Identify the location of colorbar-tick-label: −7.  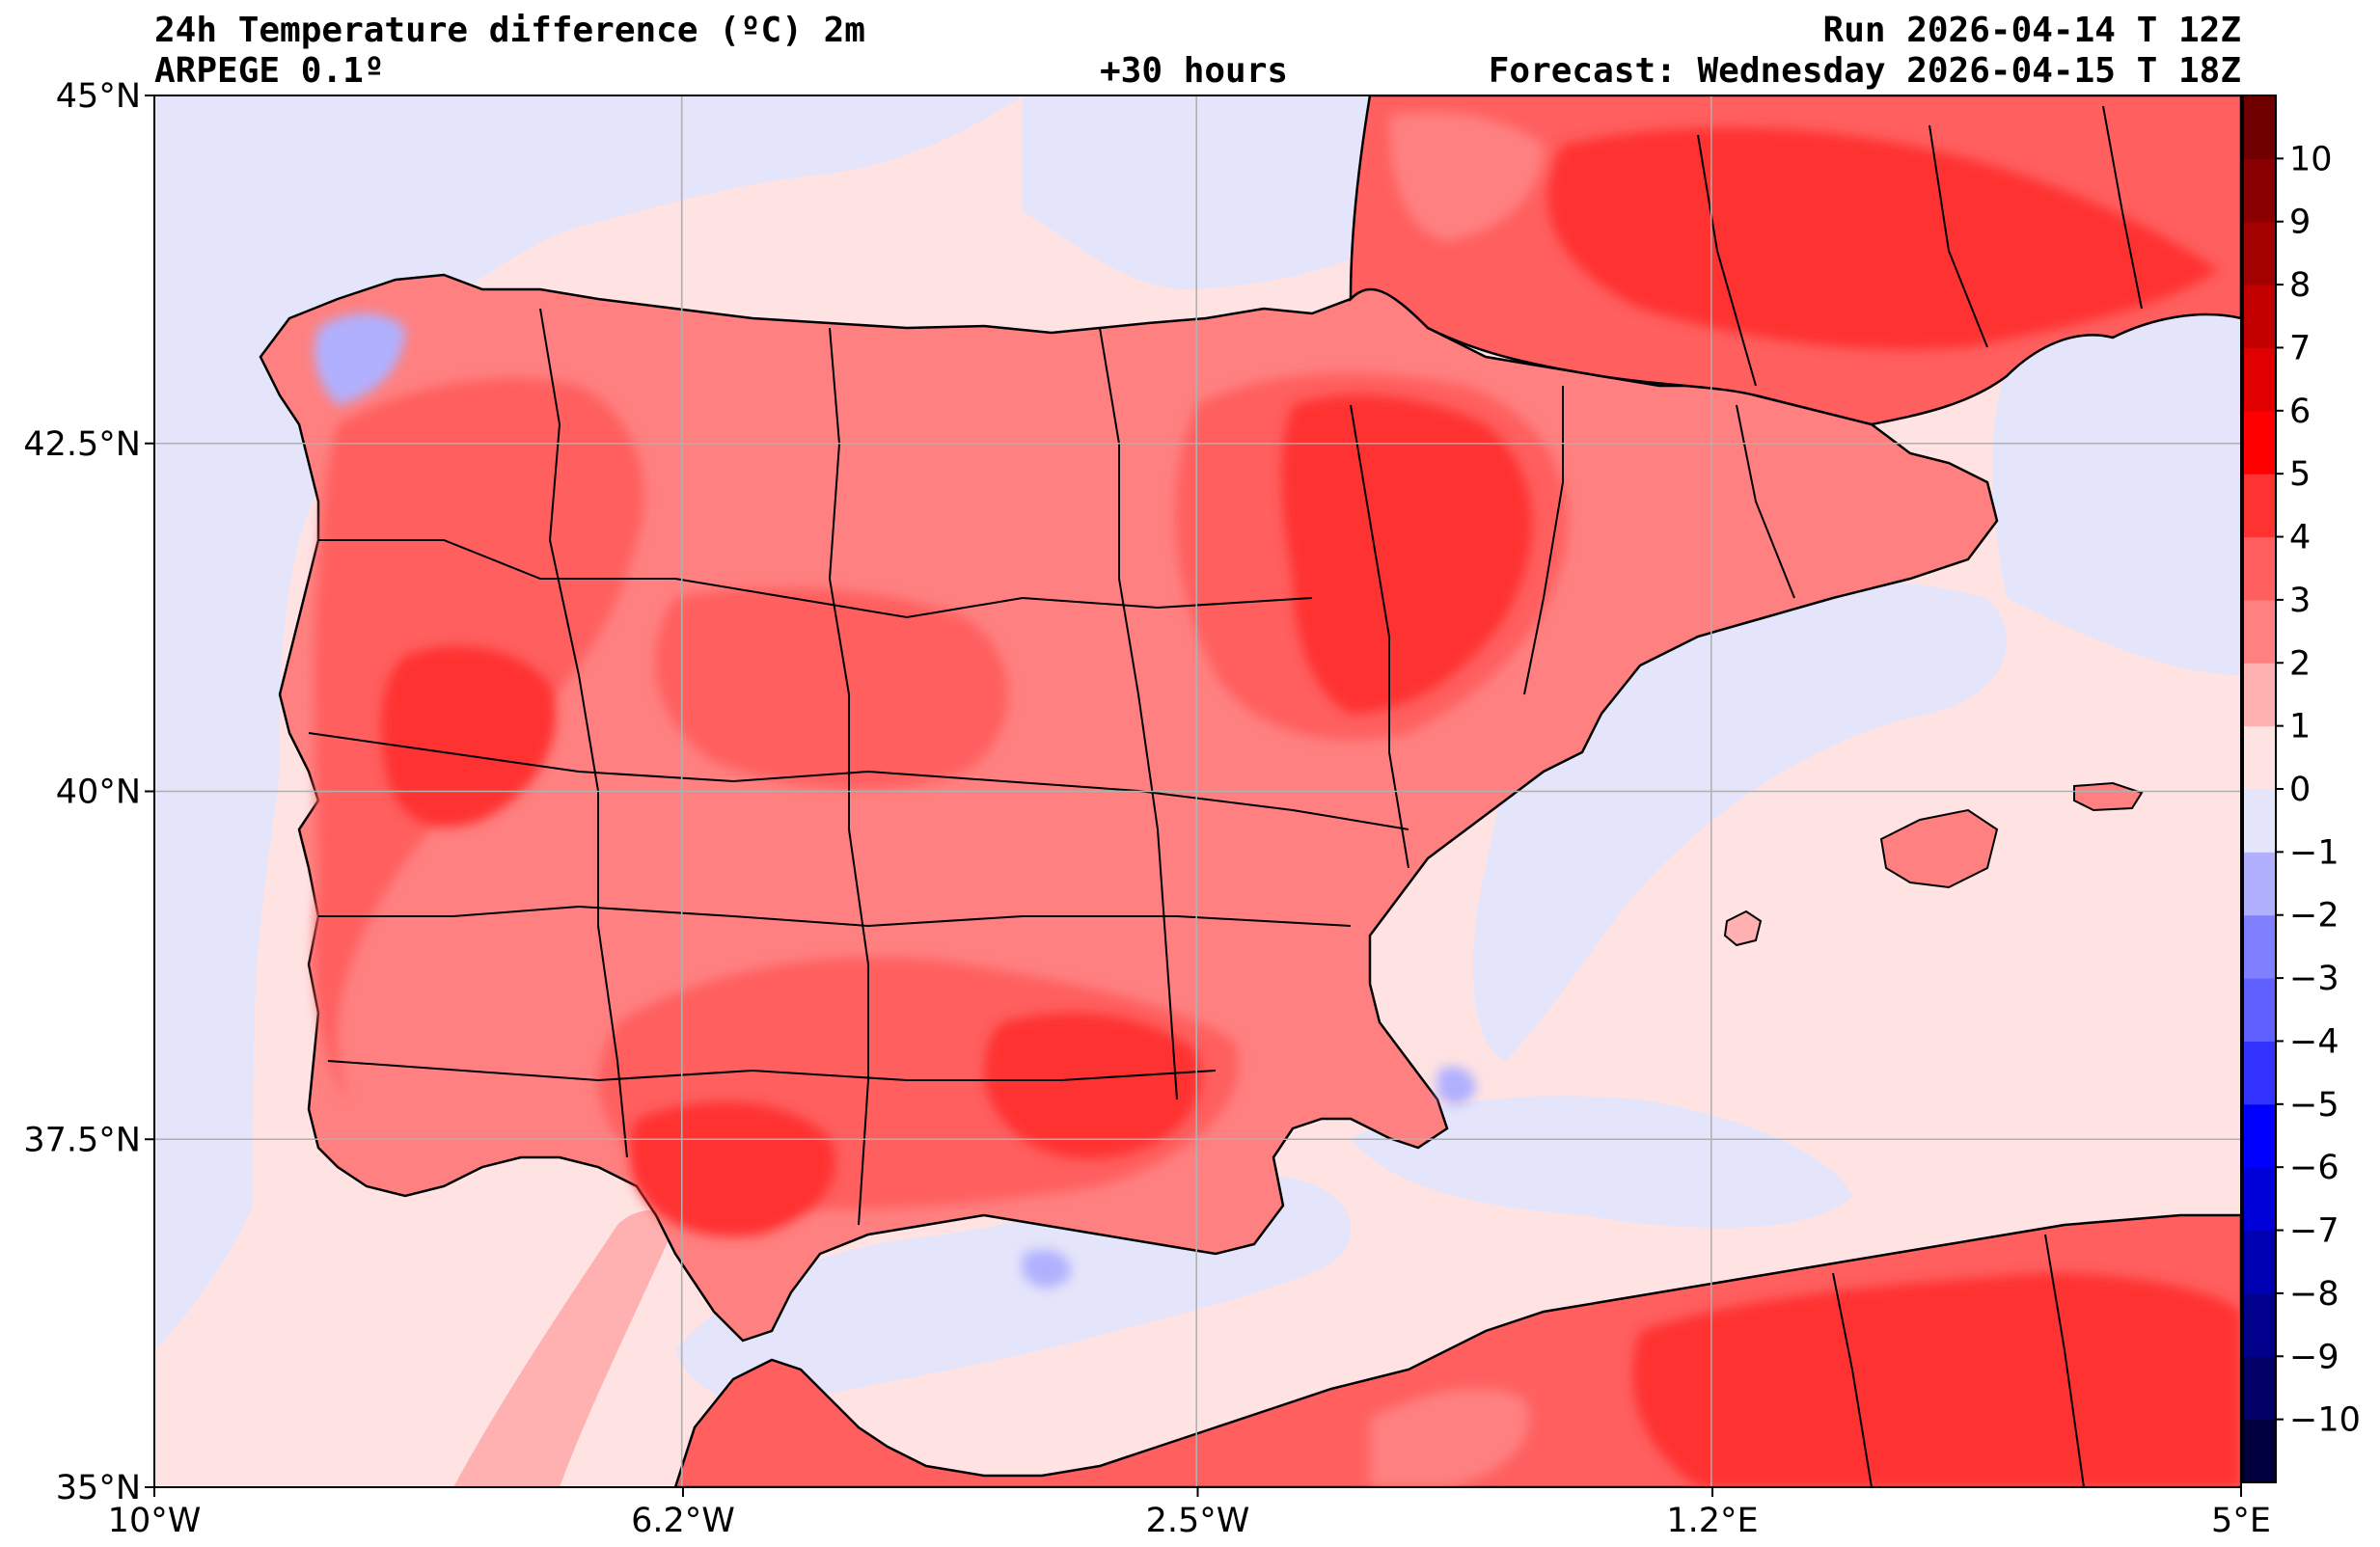
(2314, 1231).